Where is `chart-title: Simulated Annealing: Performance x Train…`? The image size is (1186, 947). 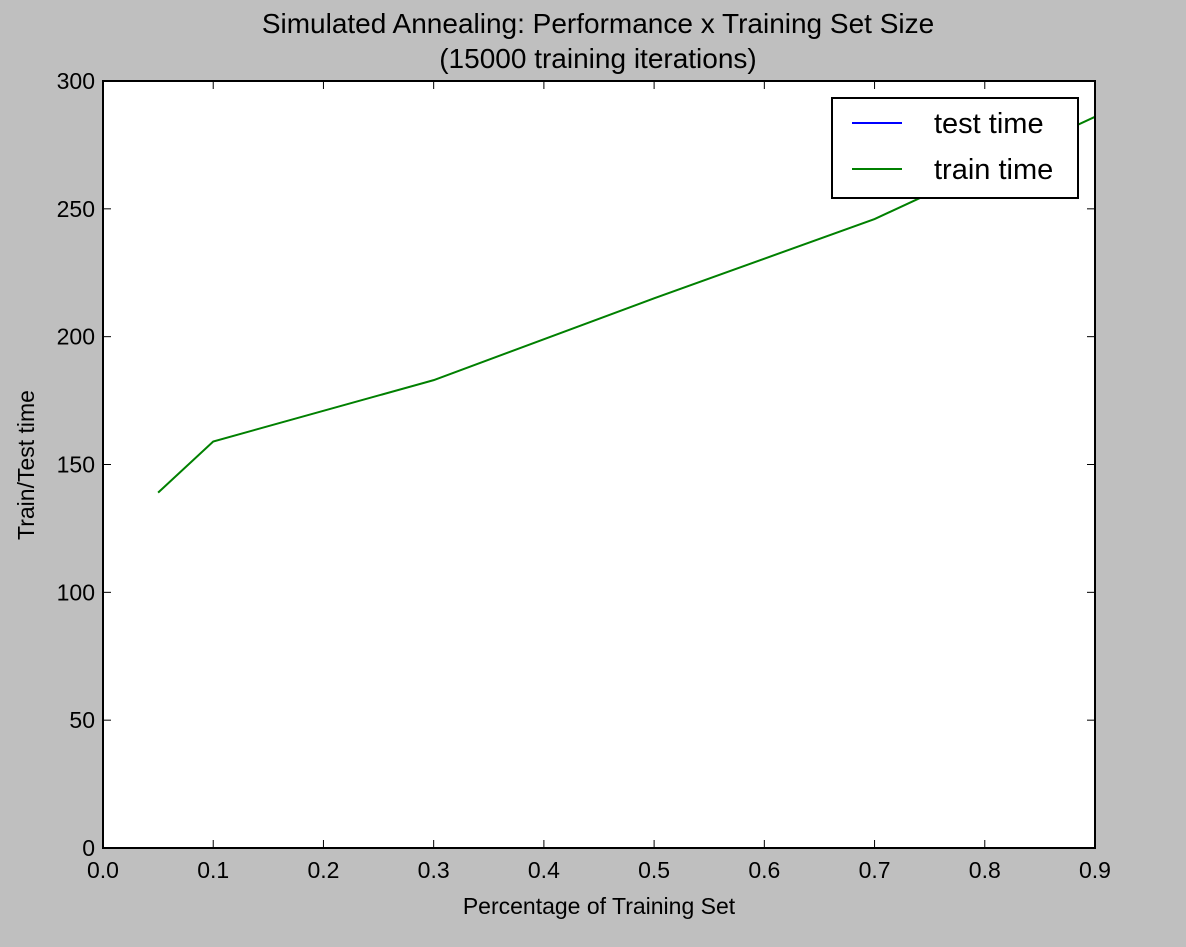 chart-title: Simulated Annealing: Performance x Train… is located at coordinates (598, 41).